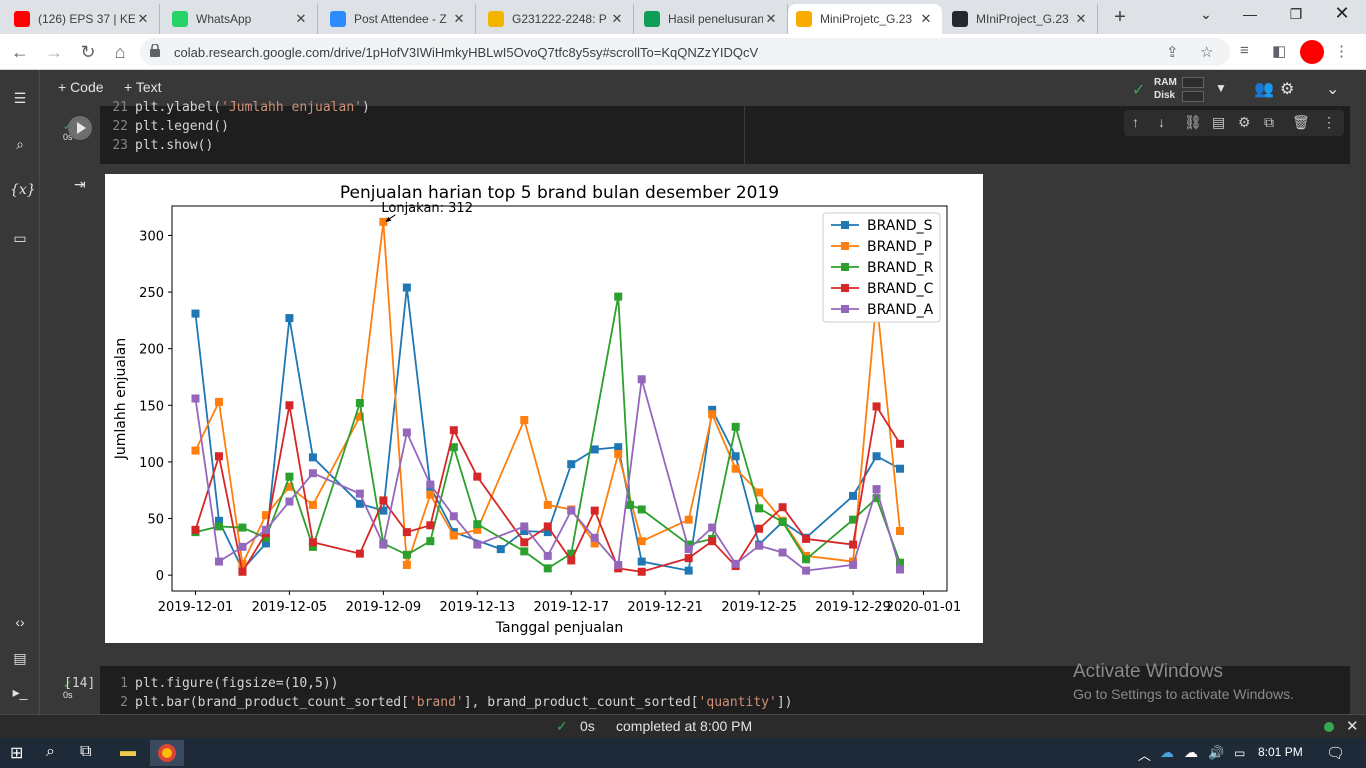 The image size is (1366, 768). Describe the element at coordinates (1329, 122) in the screenshot. I see `more-options-icon: ⋮` at that location.